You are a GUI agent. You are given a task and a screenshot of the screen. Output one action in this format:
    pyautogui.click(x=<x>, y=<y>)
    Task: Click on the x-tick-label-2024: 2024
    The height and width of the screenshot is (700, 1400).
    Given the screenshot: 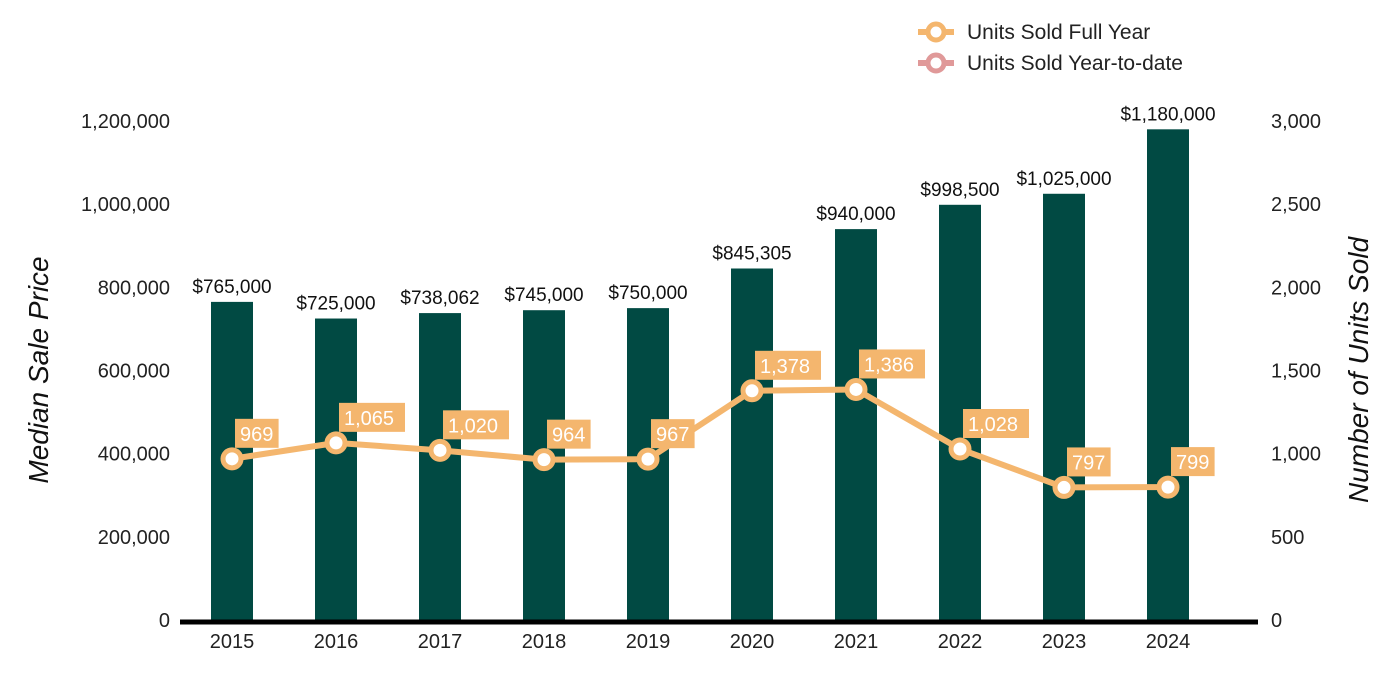 What is the action you would take?
    pyautogui.click(x=1168, y=642)
    